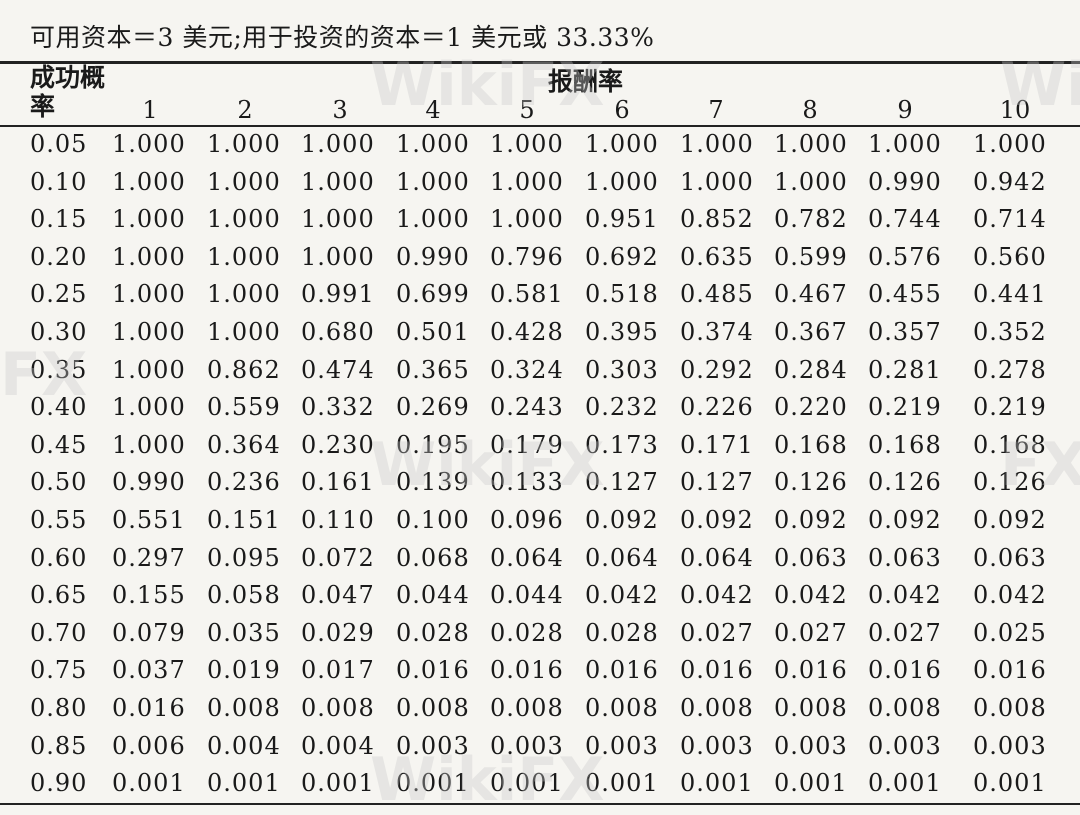 The height and width of the screenshot is (815, 1080). I want to click on value-cell: 0.025, so click(1010, 632).